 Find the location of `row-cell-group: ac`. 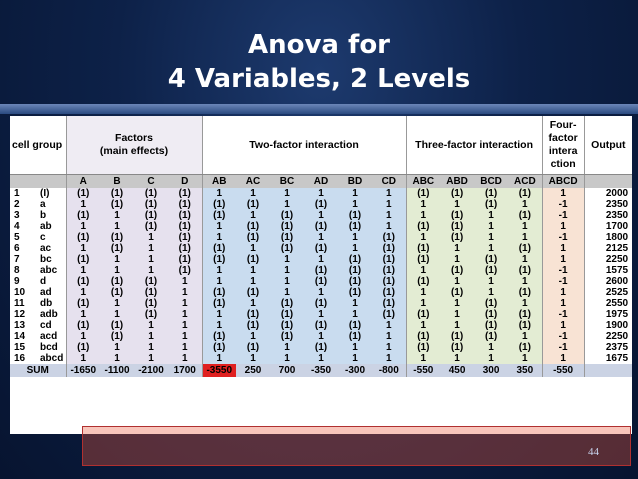

row-cell-group: ac is located at coordinates (46, 248).